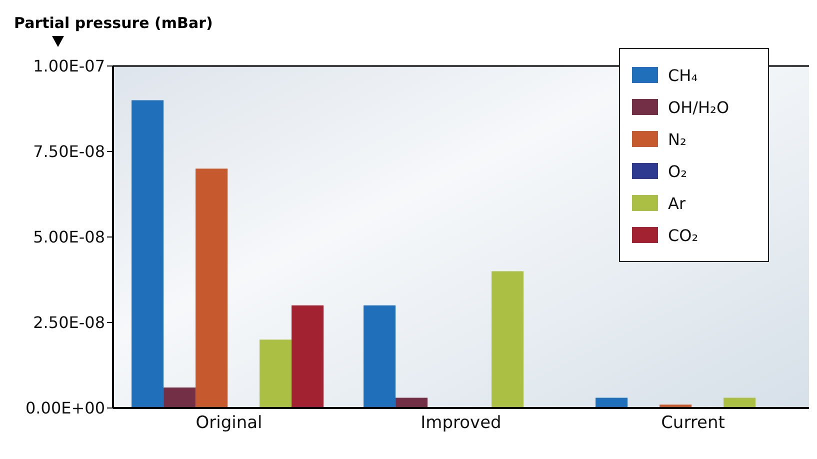 This screenshot has width=817, height=459. Describe the element at coordinates (677, 203) in the screenshot. I see `legend-label: Ar` at that location.